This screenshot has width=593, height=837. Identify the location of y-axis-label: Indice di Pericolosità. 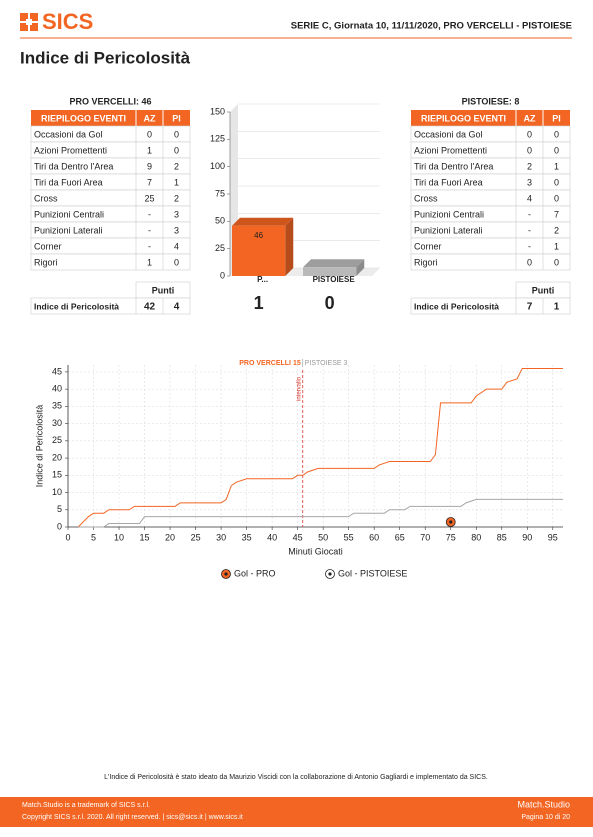
(39, 446).